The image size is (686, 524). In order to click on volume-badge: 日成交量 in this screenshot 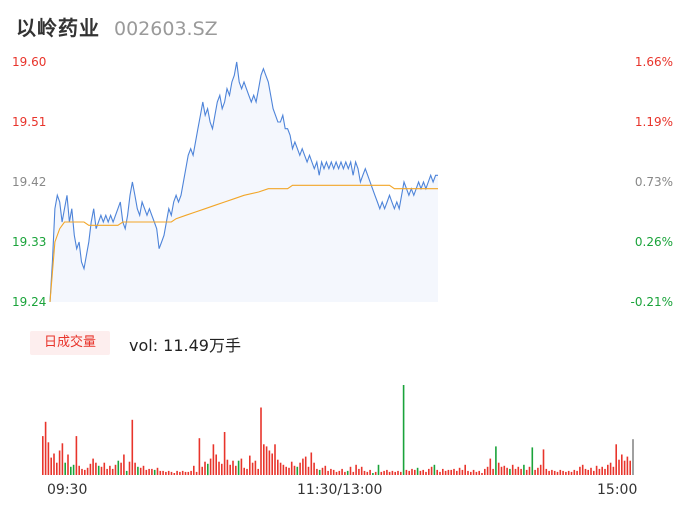, I will do `click(70, 343)`.